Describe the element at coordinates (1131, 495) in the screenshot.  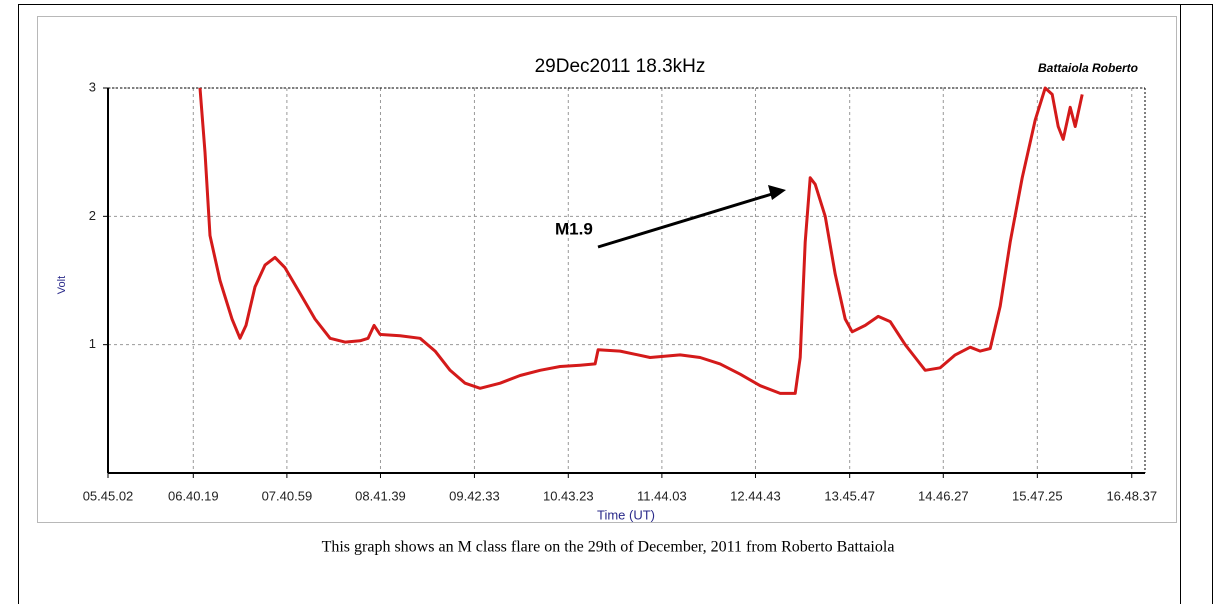
I see `x-tick-label: 16.48.37` at that location.